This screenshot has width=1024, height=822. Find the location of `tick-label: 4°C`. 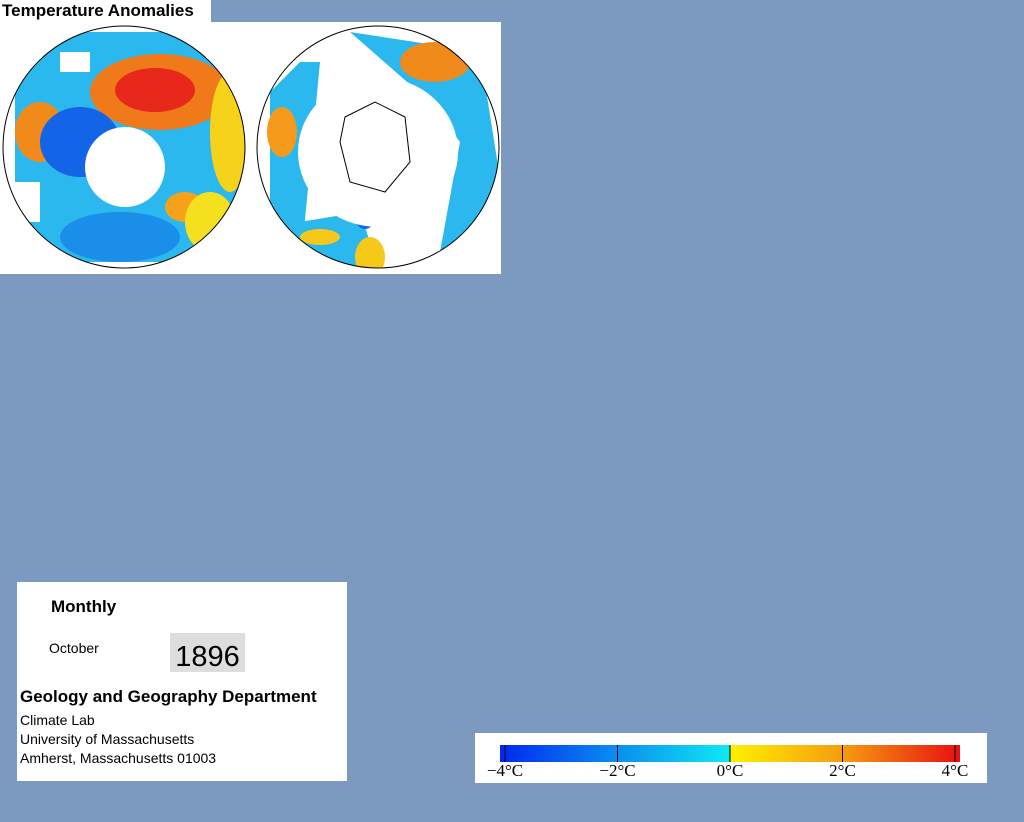

tick-label: 4°C is located at coordinates (955, 770).